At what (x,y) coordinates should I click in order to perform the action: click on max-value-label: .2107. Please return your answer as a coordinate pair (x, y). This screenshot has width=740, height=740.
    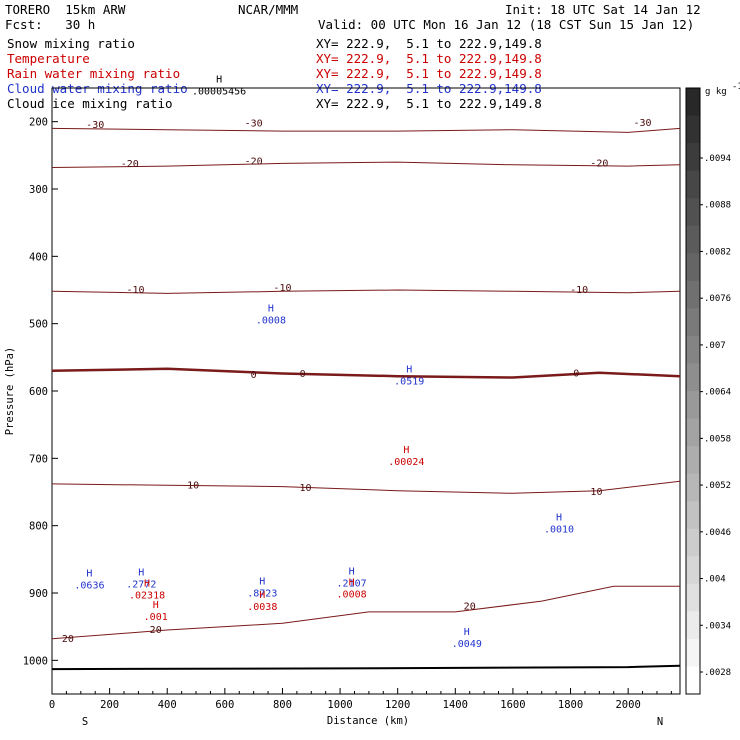
    Looking at the image, I should click on (352, 583).